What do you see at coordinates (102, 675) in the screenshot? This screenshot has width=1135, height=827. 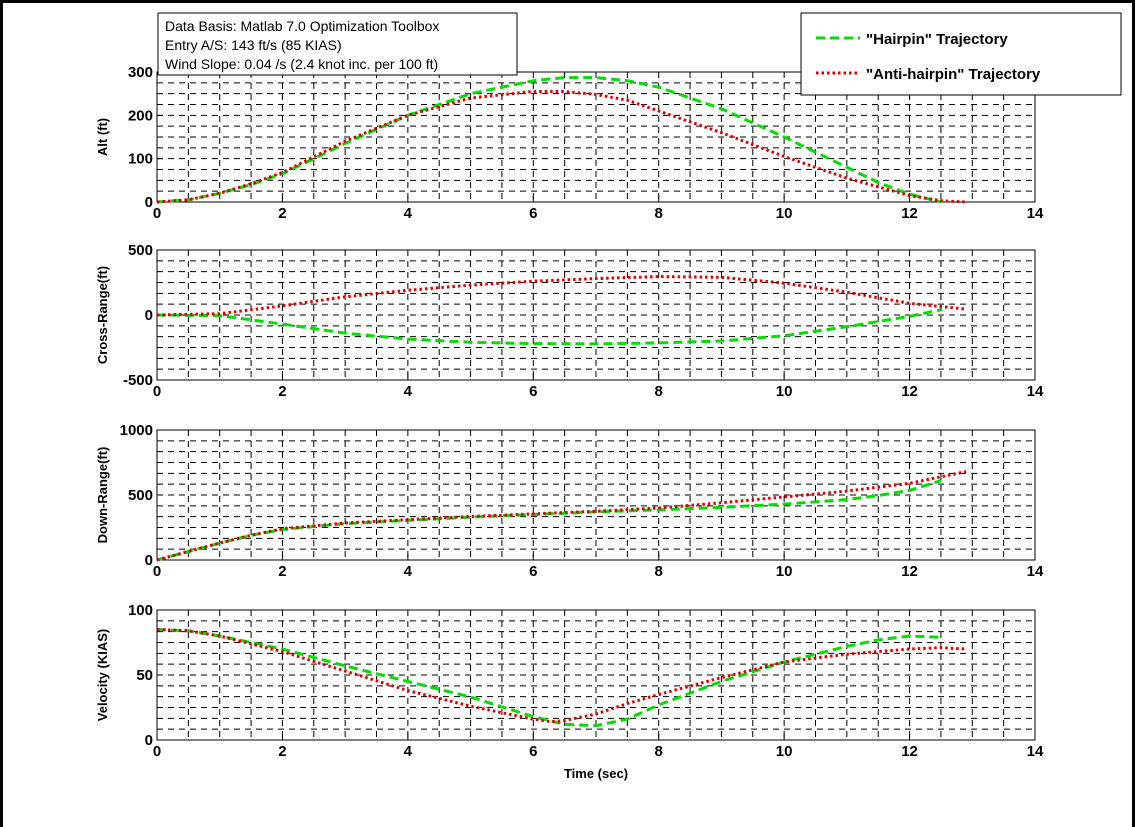 I see `y-axis-label: Velocity (KIAS)` at bounding box center [102, 675].